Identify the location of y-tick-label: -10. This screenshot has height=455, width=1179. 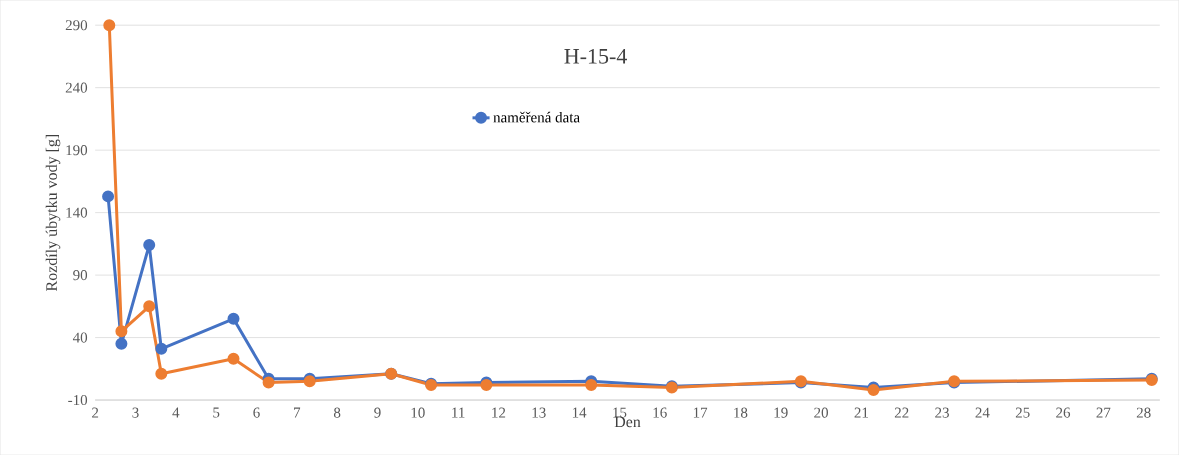
(78, 399).